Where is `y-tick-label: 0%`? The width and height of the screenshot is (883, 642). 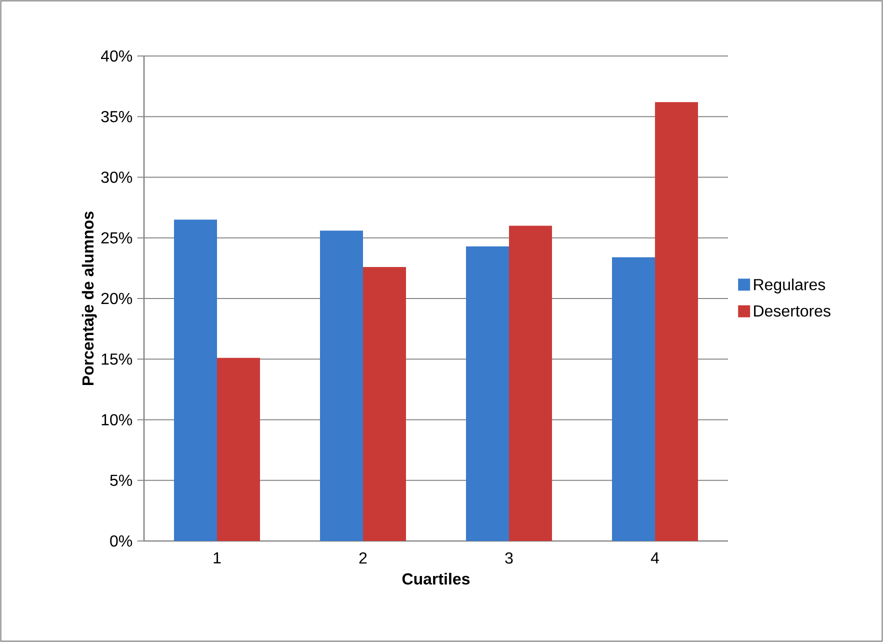
y-tick-label: 0% is located at coordinates (121, 541).